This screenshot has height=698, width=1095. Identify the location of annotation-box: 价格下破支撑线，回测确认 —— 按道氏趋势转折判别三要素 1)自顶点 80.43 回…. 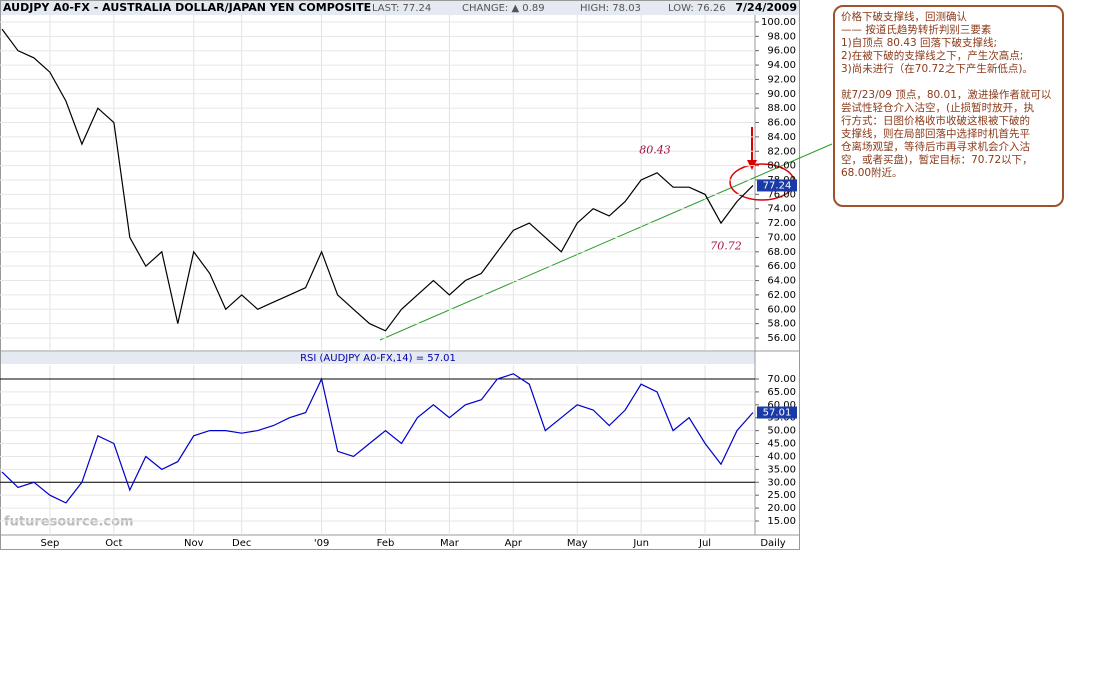
(948, 106).